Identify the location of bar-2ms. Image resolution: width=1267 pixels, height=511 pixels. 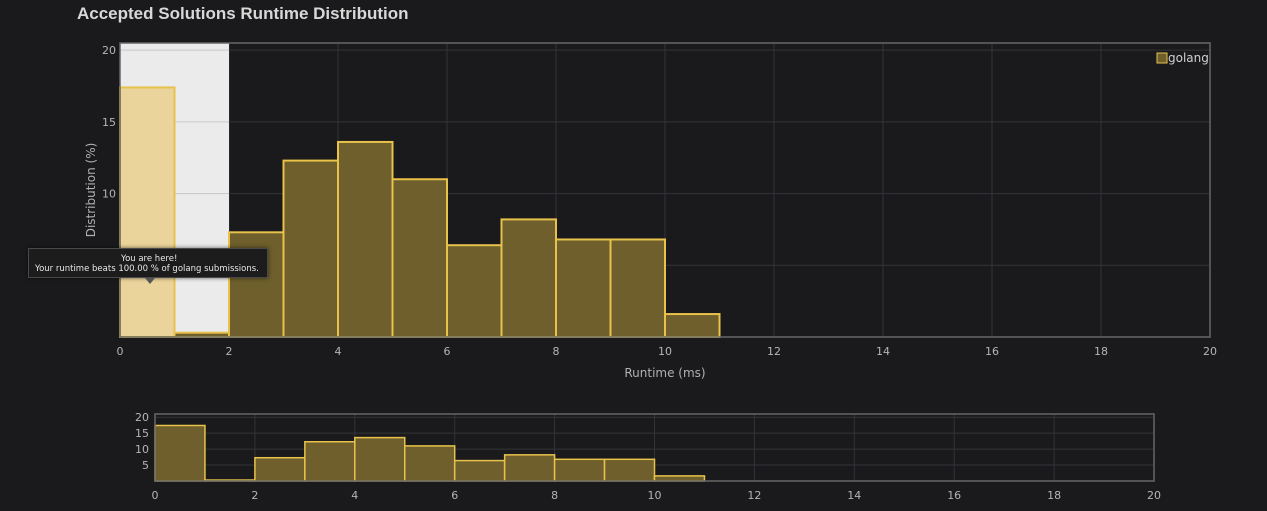
(280, 469).